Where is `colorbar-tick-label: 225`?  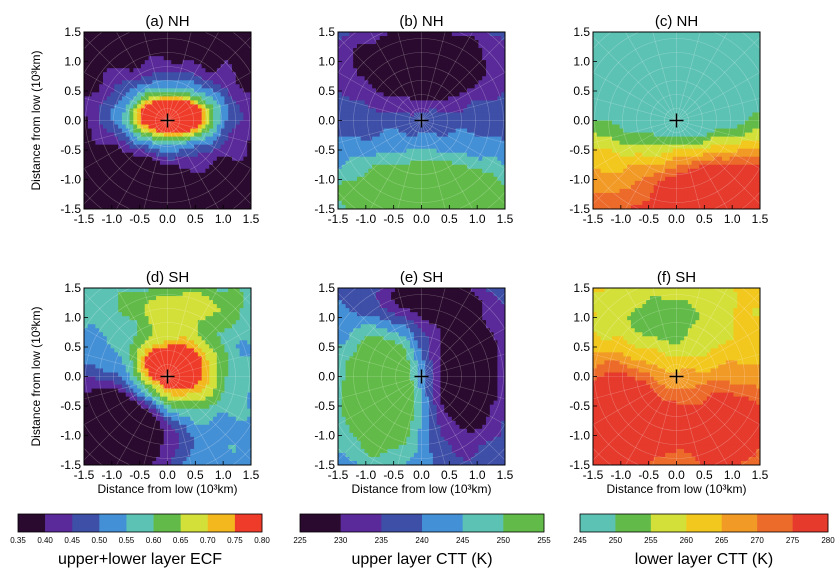
colorbar-tick-label: 225 is located at coordinates (300, 540).